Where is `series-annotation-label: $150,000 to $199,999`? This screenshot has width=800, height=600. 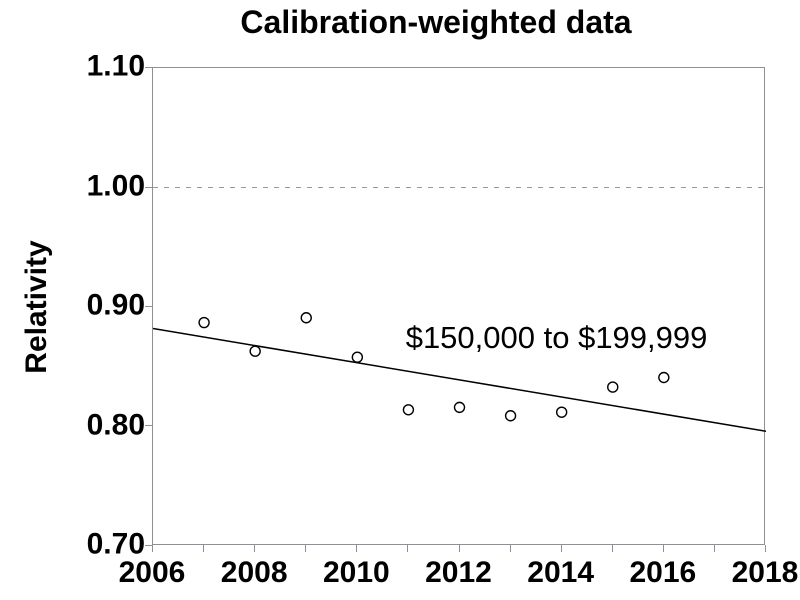
series-annotation-label: $150,000 to $199,999 is located at coordinates (556, 338).